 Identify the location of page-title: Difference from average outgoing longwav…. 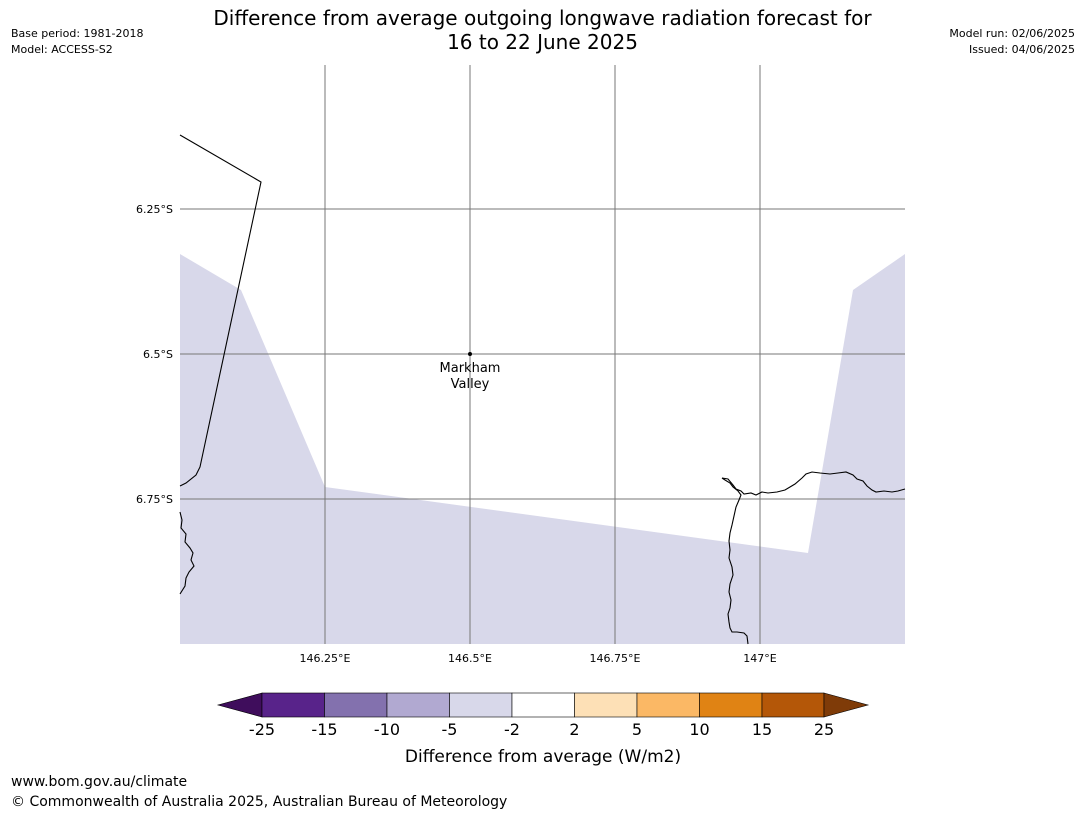
(542, 30).